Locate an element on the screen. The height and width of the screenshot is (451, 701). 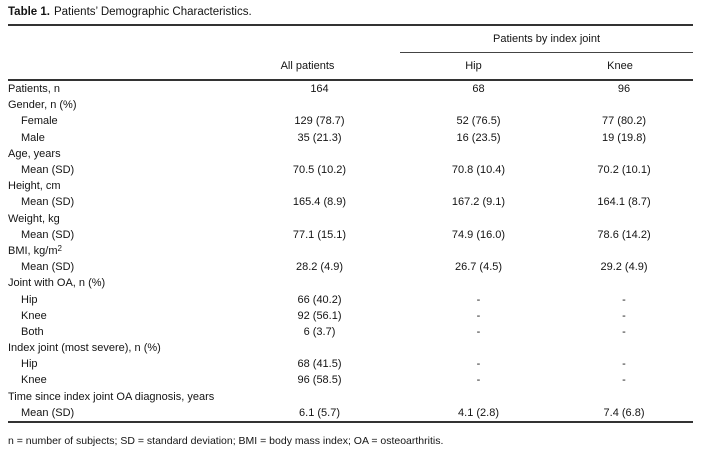
stub-header is located at coordinates (111, 66).